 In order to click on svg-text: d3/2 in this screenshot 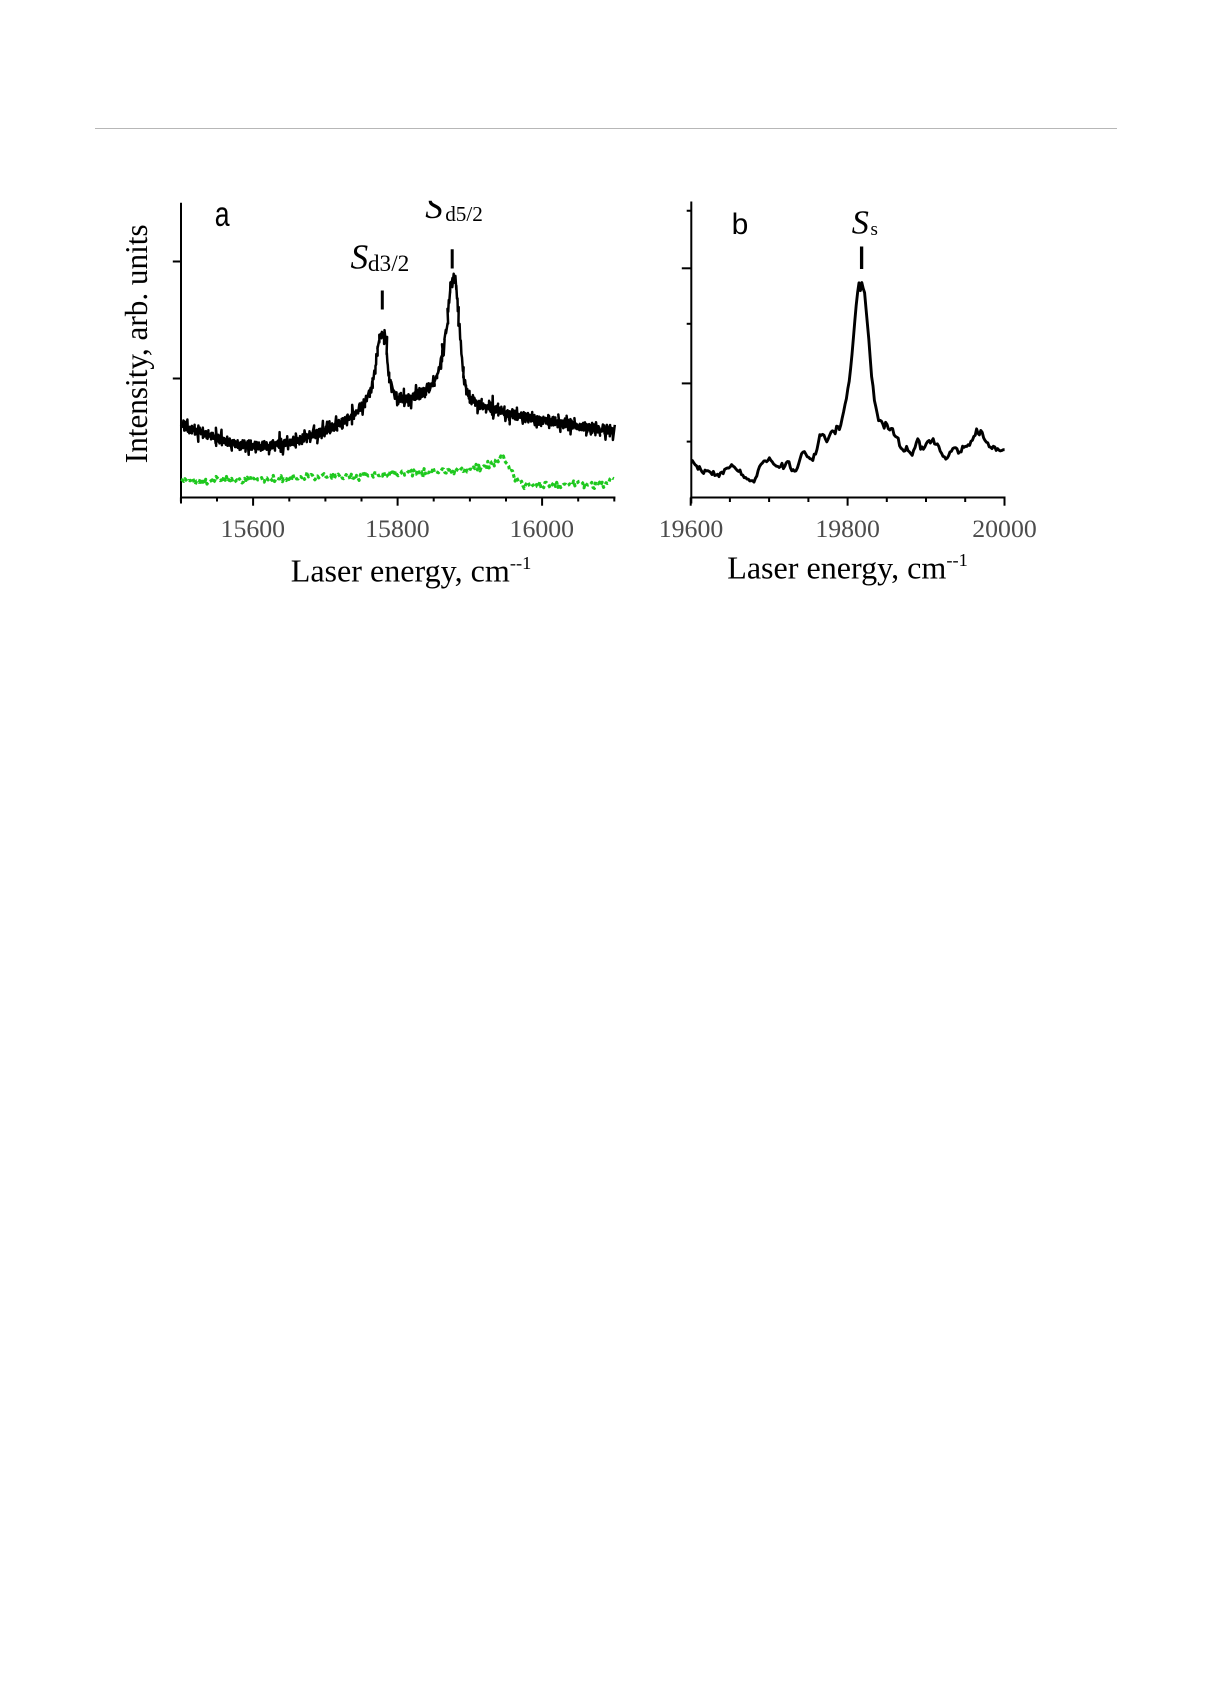, I will do `click(388, 264)`.